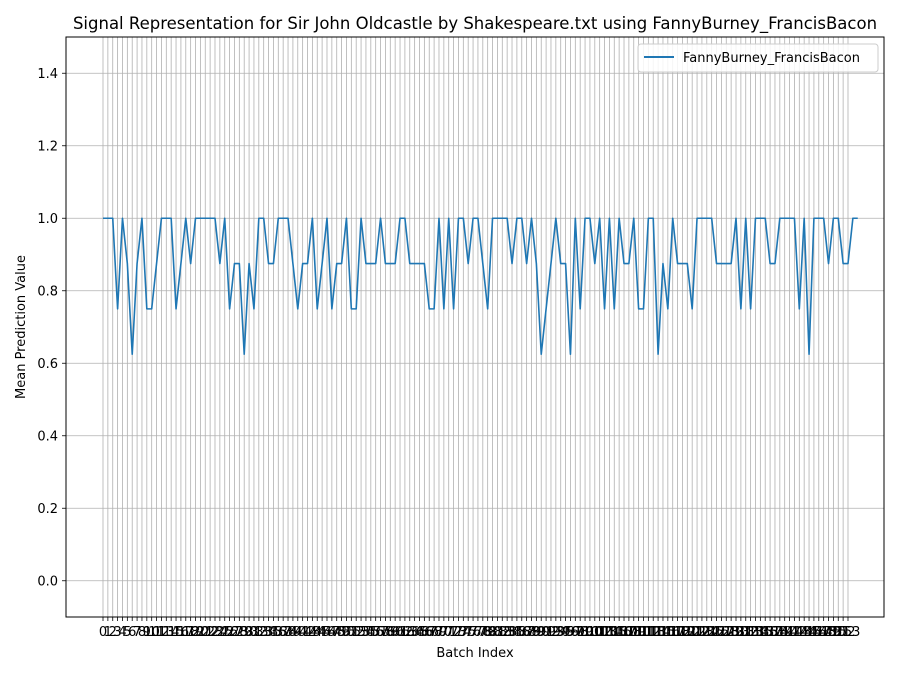  Describe the element at coordinates (205, 632) in the screenshot. I see `x-tick-label: 21` at that location.